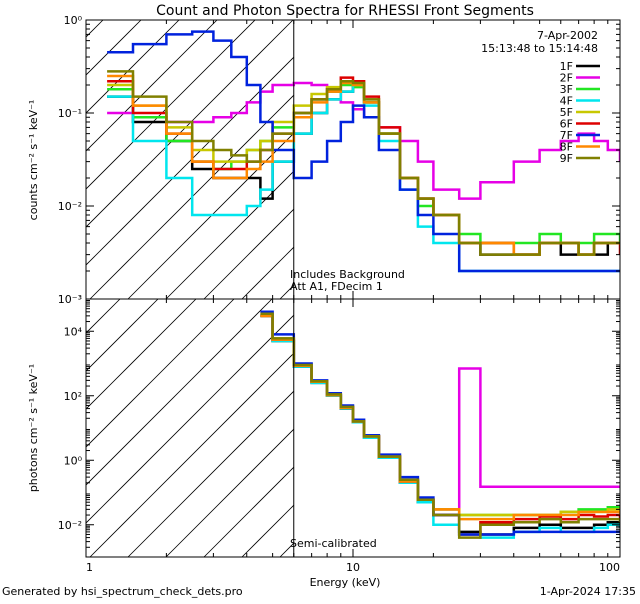  Describe the element at coordinates (566, 66) in the screenshot. I see `legend-label-1f: 1F` at that location.